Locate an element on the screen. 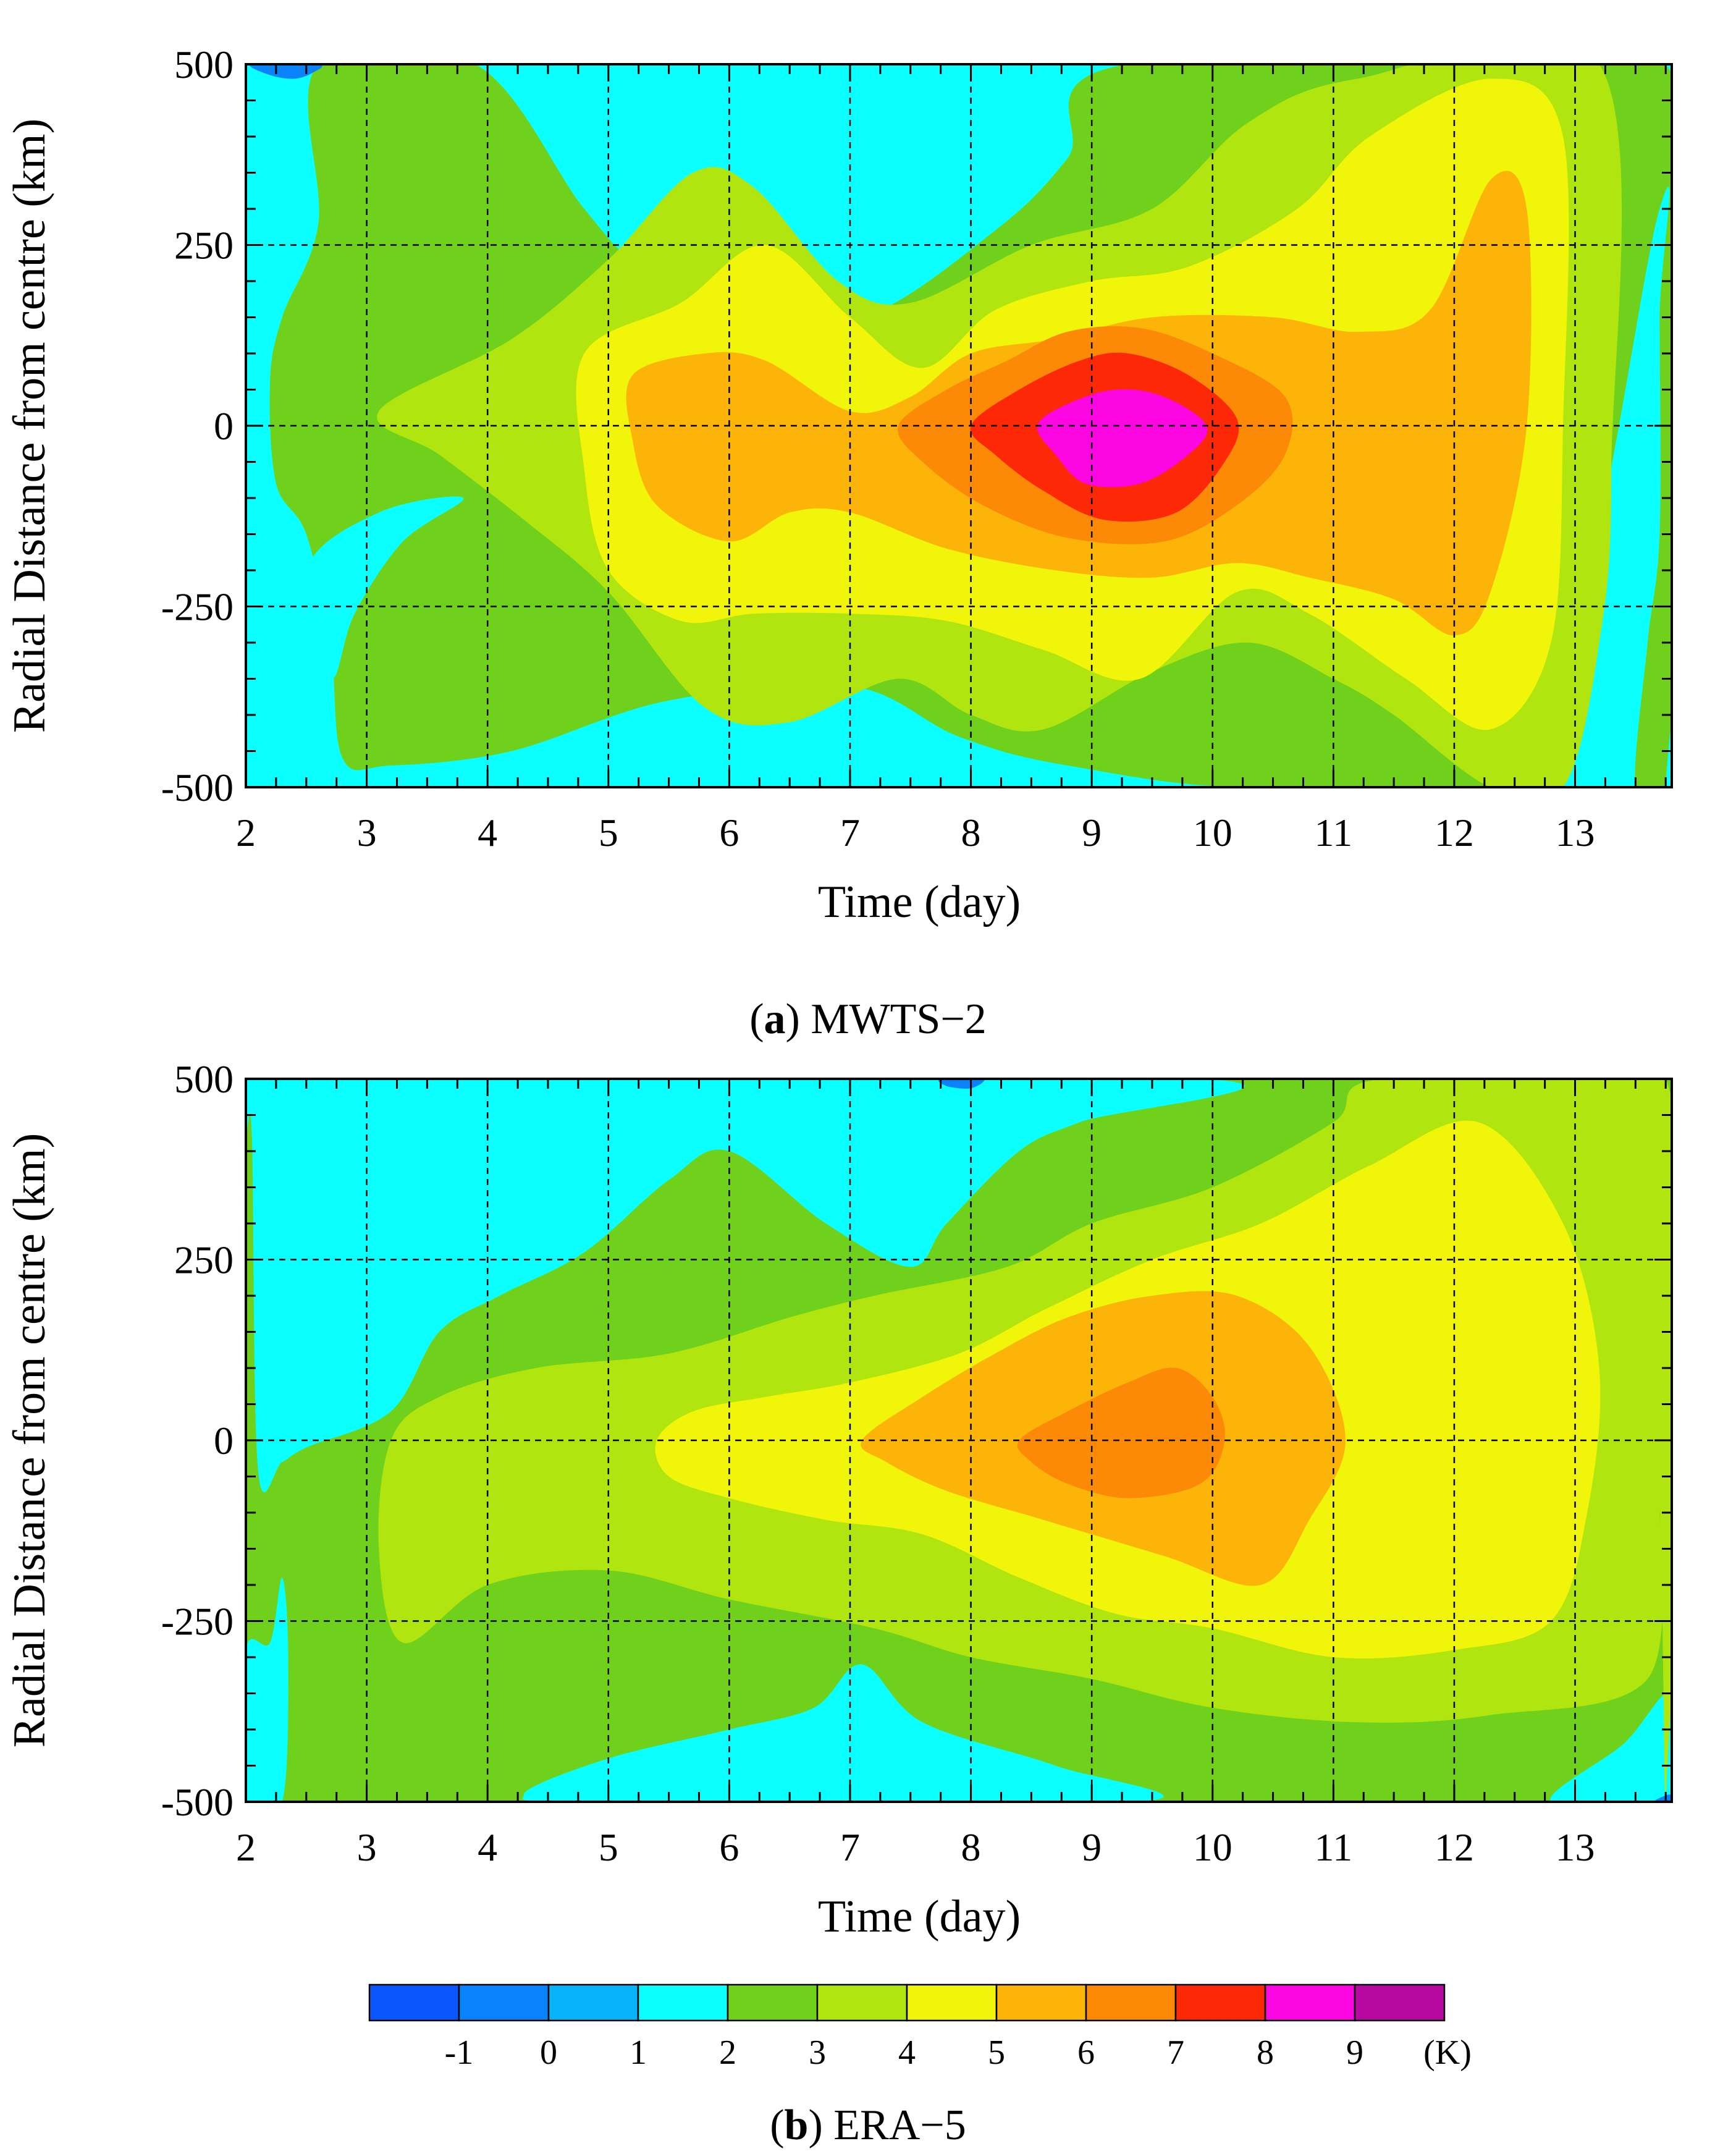  colorbar-label: 6 is located at coordinates (1086, 2053).